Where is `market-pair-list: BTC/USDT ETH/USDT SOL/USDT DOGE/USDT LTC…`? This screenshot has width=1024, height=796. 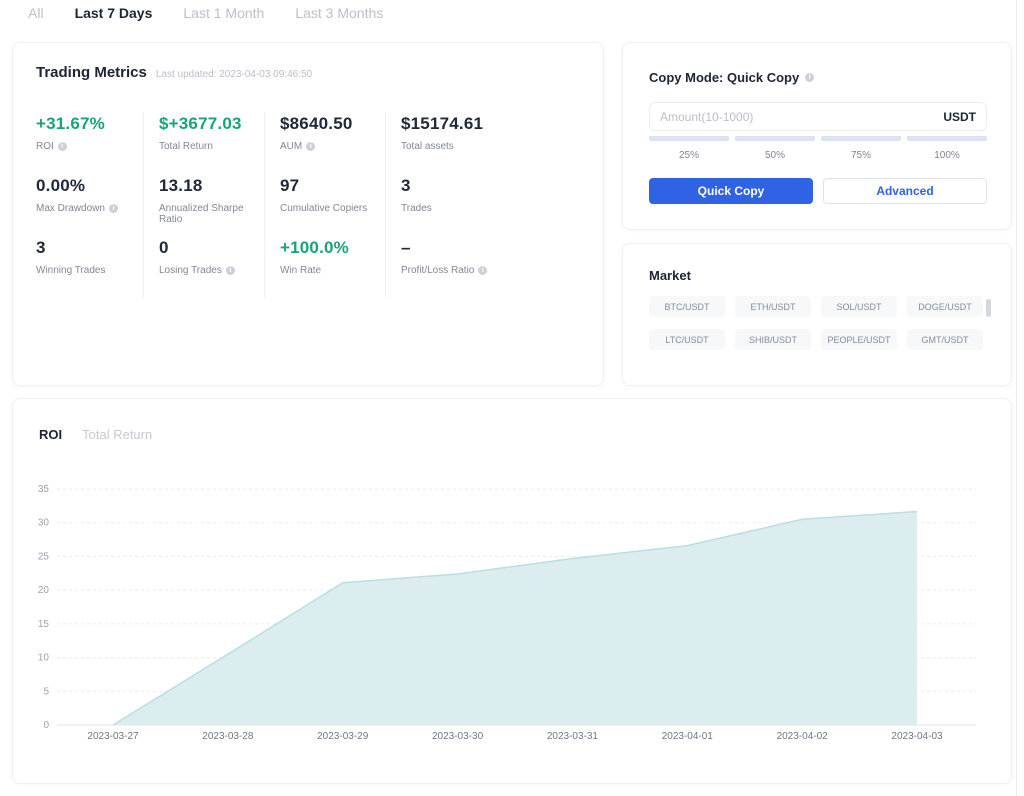
market-pair-list: BTC/USDT ETH/USDT SOL/USDT DOGE/USDT LTC… is located at coordinates (816, 323).